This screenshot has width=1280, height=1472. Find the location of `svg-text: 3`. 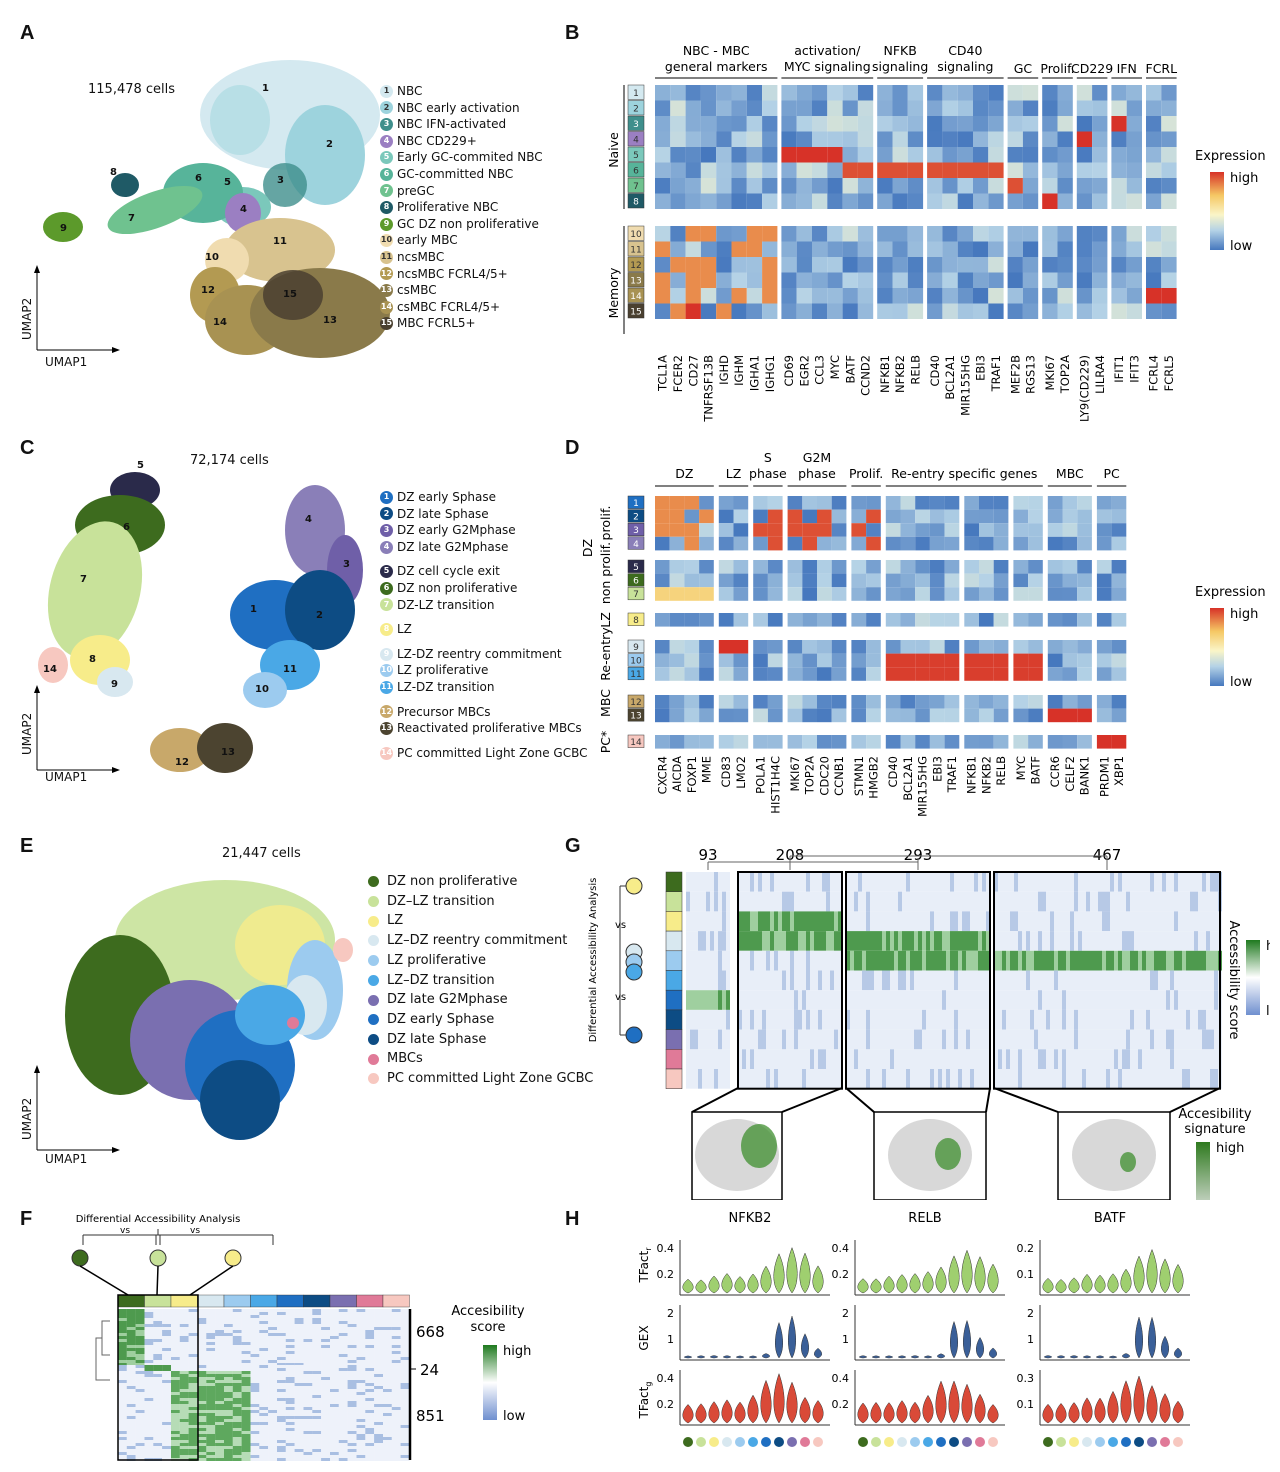

svg-text: 3 is located at coordinates (346, 564).